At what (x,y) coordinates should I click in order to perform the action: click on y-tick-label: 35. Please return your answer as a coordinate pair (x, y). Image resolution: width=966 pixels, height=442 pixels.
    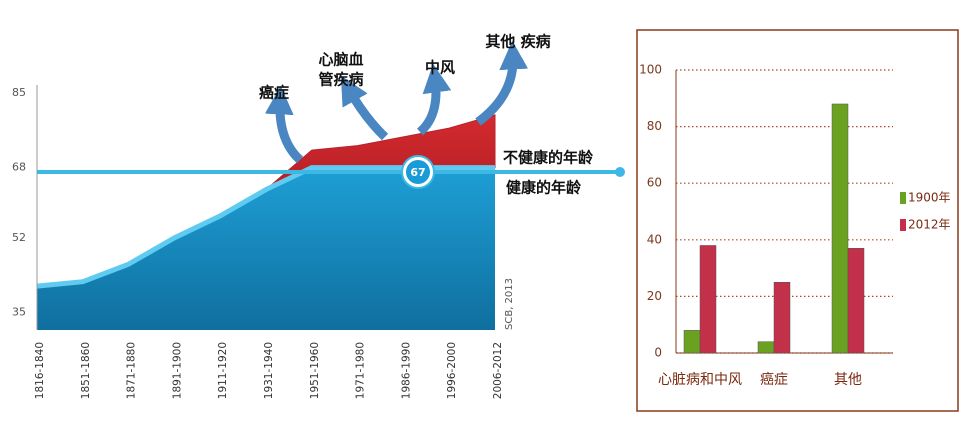
    Looking at the image, I should click on (19, 311).